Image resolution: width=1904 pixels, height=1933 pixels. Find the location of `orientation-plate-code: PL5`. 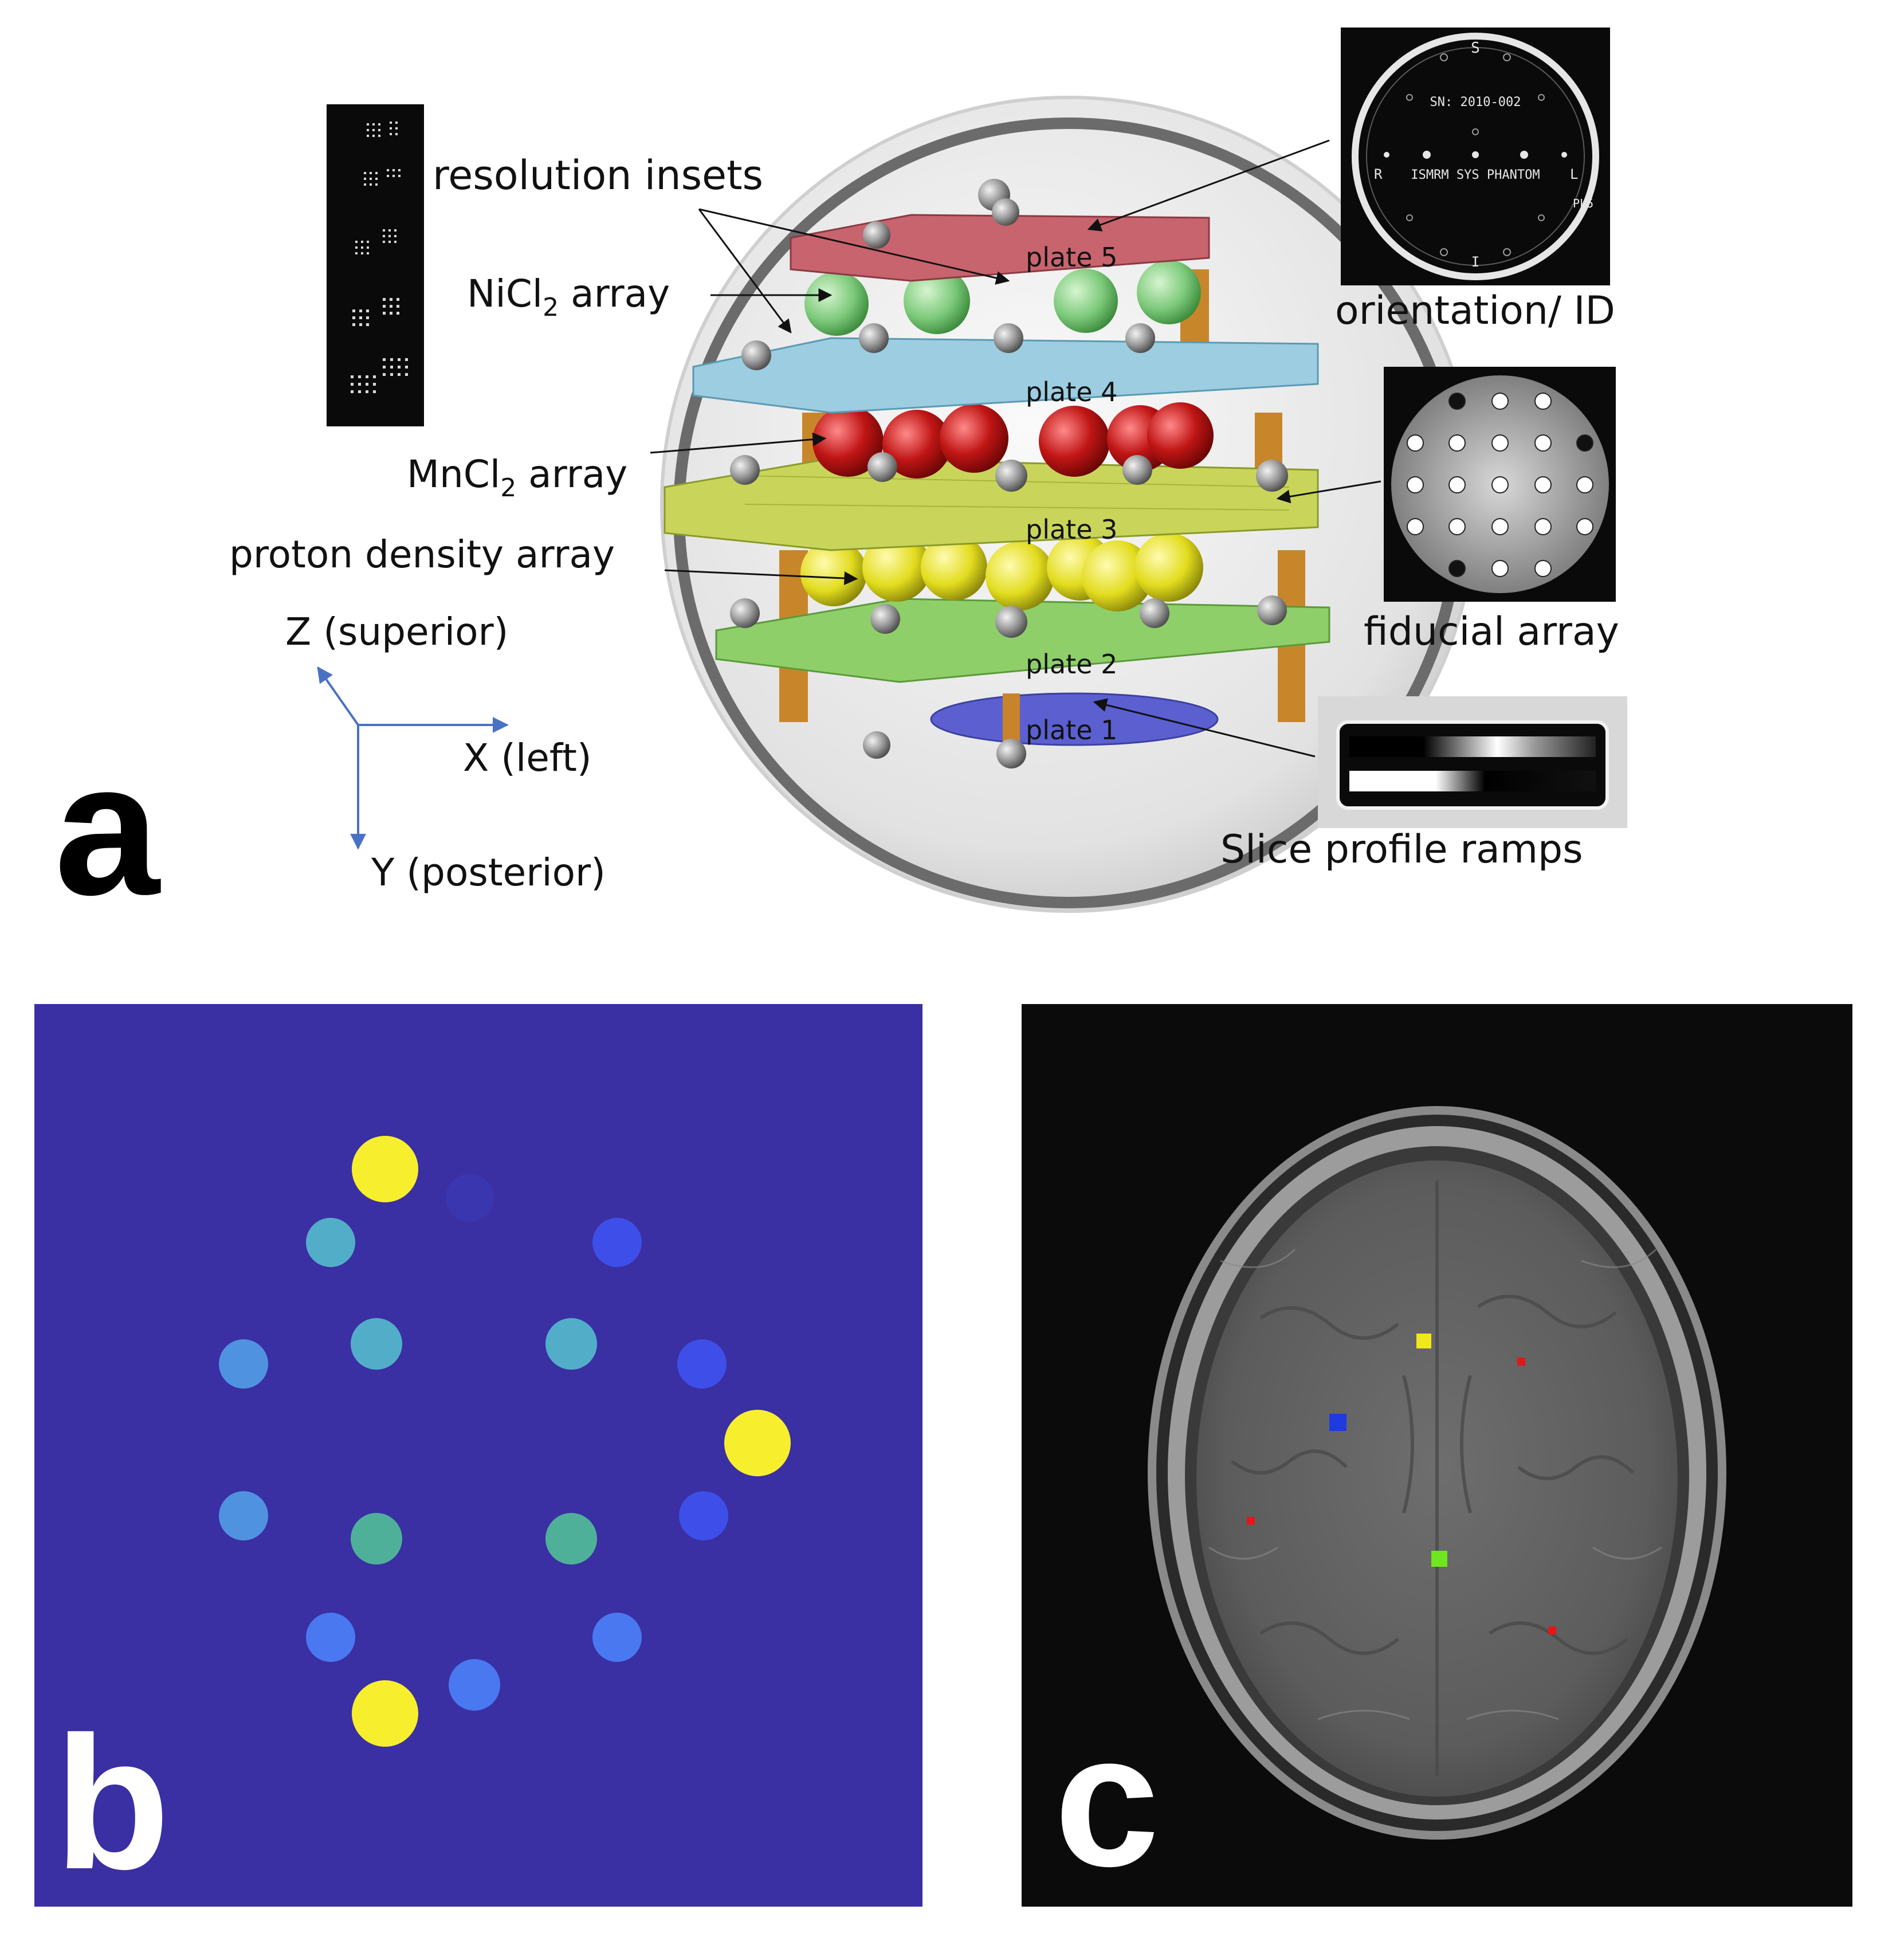

orientation-plate-code: PL5 is located at coordinates (1583, 203).